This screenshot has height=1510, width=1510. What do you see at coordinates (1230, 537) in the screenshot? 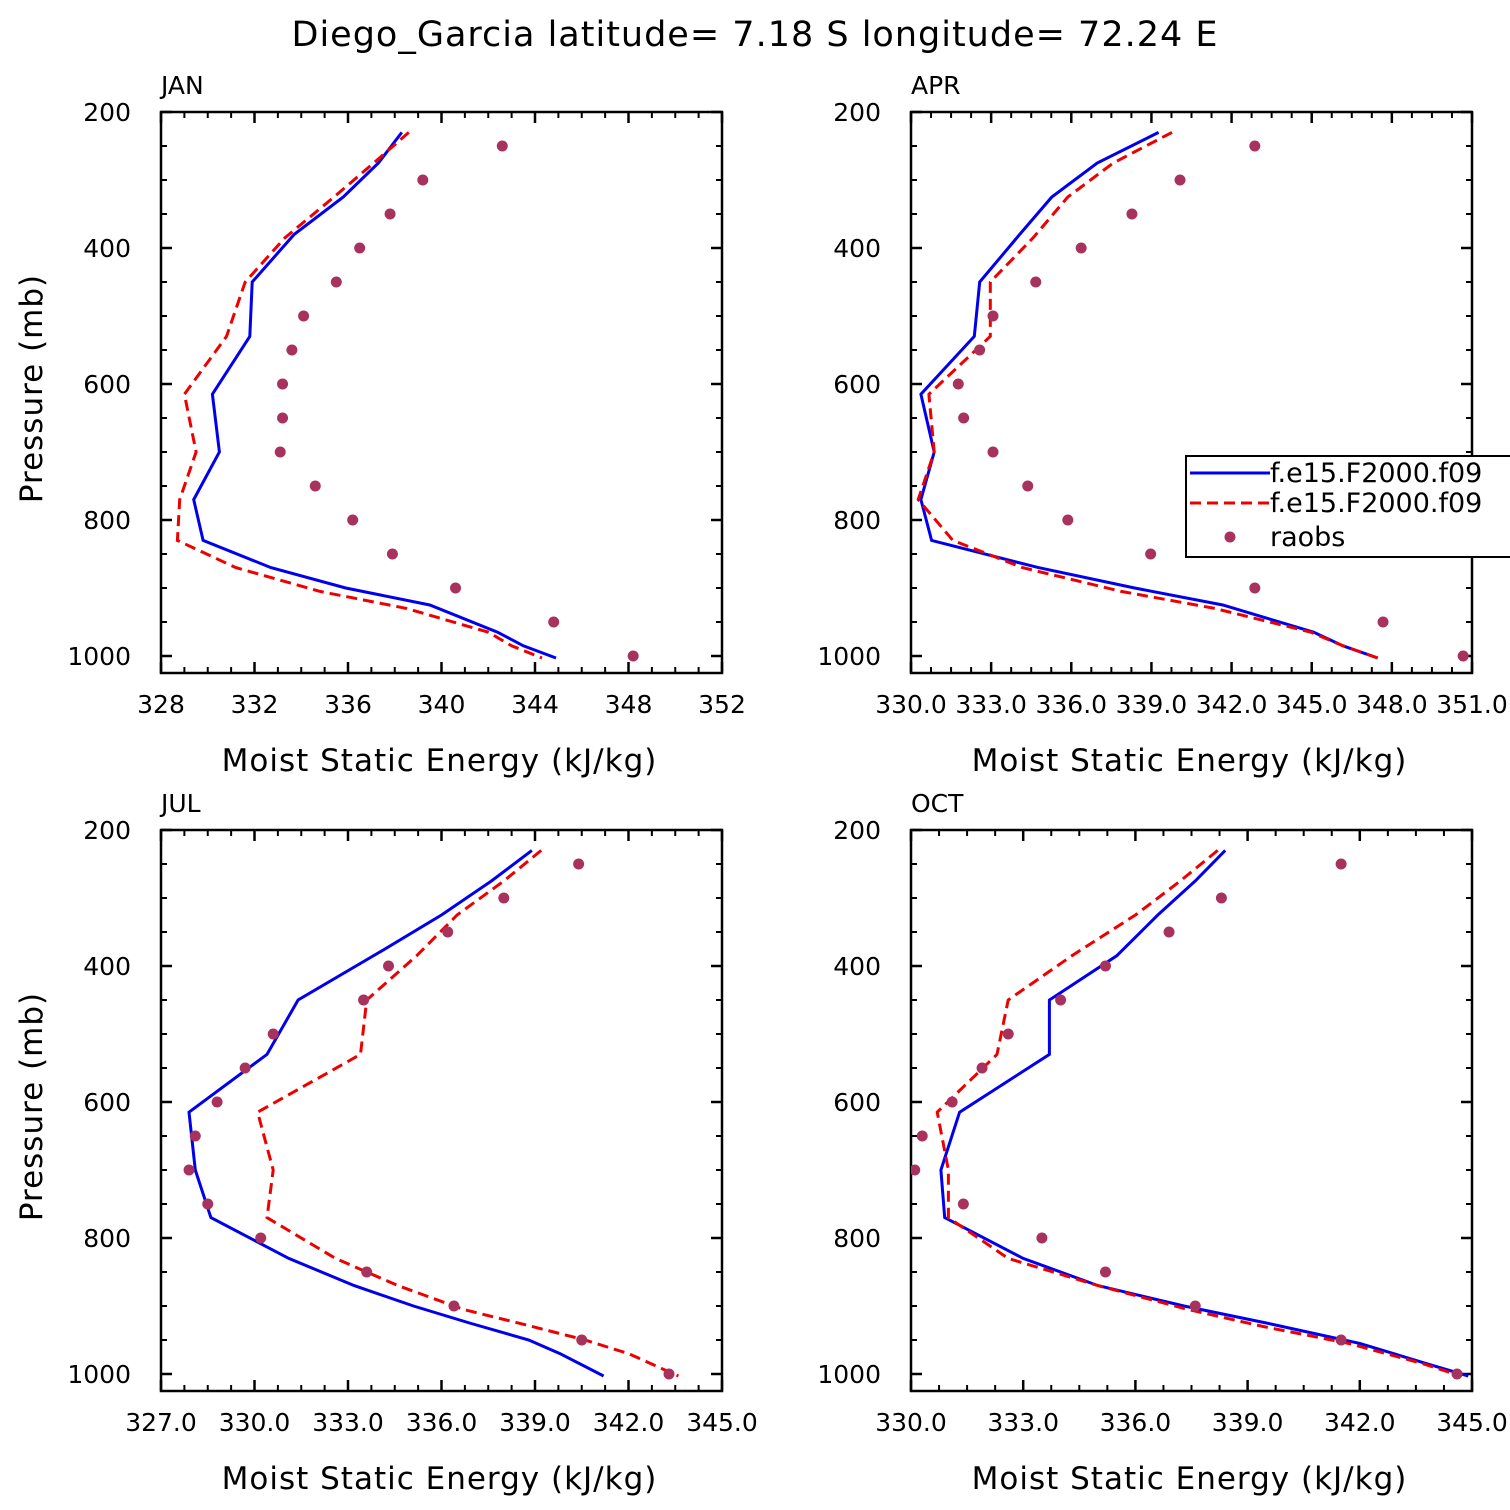
I see `legend-marker` at bounding box center [1230, 537].